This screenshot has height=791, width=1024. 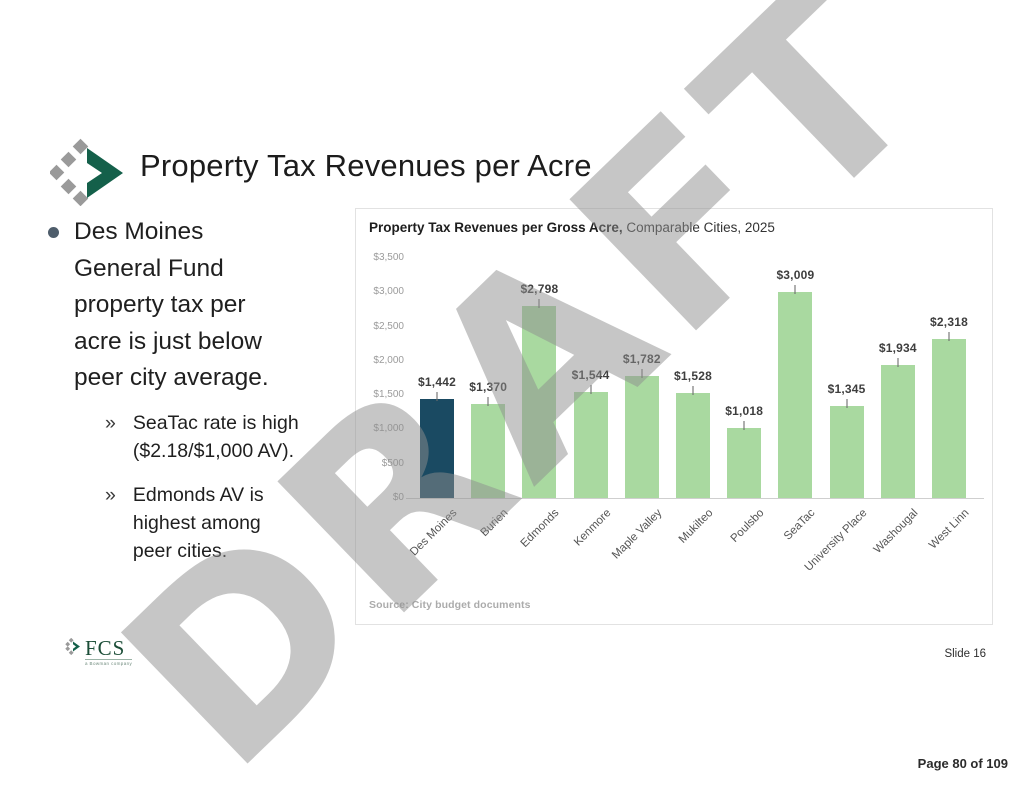 What do you see at coordinates (949, 418) in the screenshot?
I see `bar-west-linn` at bounding box center [949, 418].